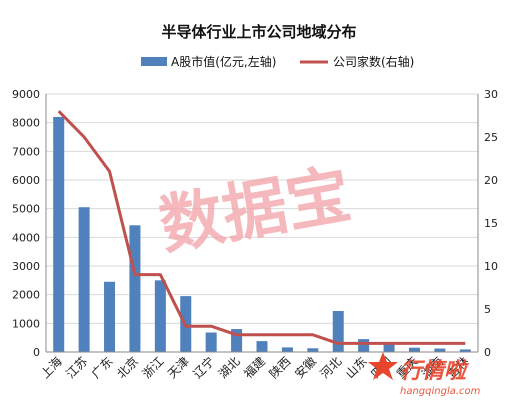 The height and width of the screenshot is (405, 518). I want to click on star-icon, so click(383, 366).